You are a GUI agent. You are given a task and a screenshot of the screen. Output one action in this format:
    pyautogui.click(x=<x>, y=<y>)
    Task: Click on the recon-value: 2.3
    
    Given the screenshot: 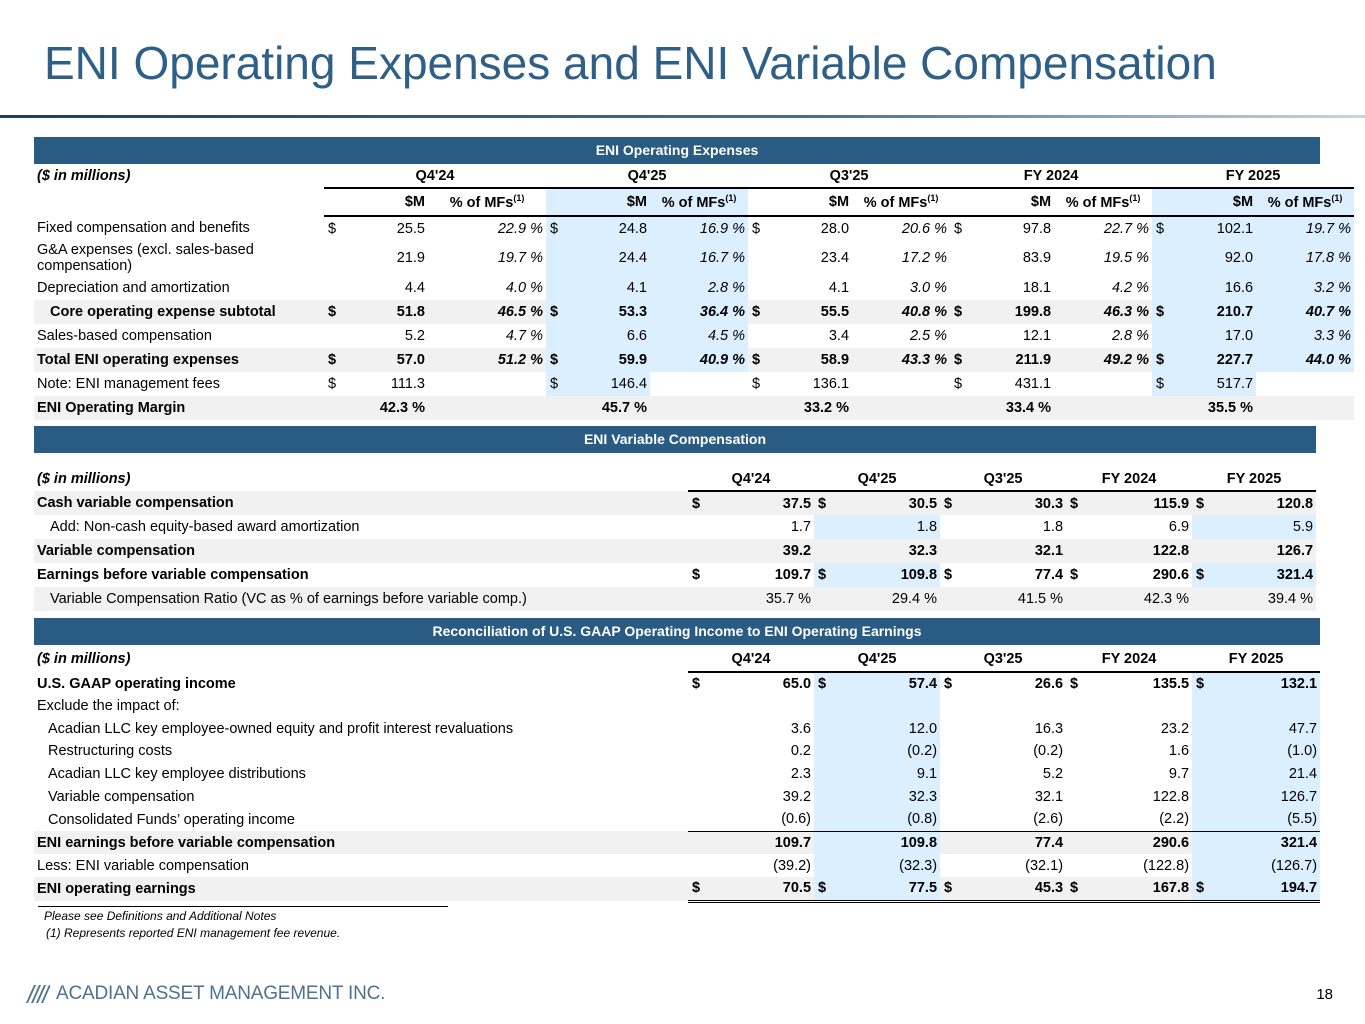 What is the action you would take?
    pyautogui.click(x=801, y=773)
    